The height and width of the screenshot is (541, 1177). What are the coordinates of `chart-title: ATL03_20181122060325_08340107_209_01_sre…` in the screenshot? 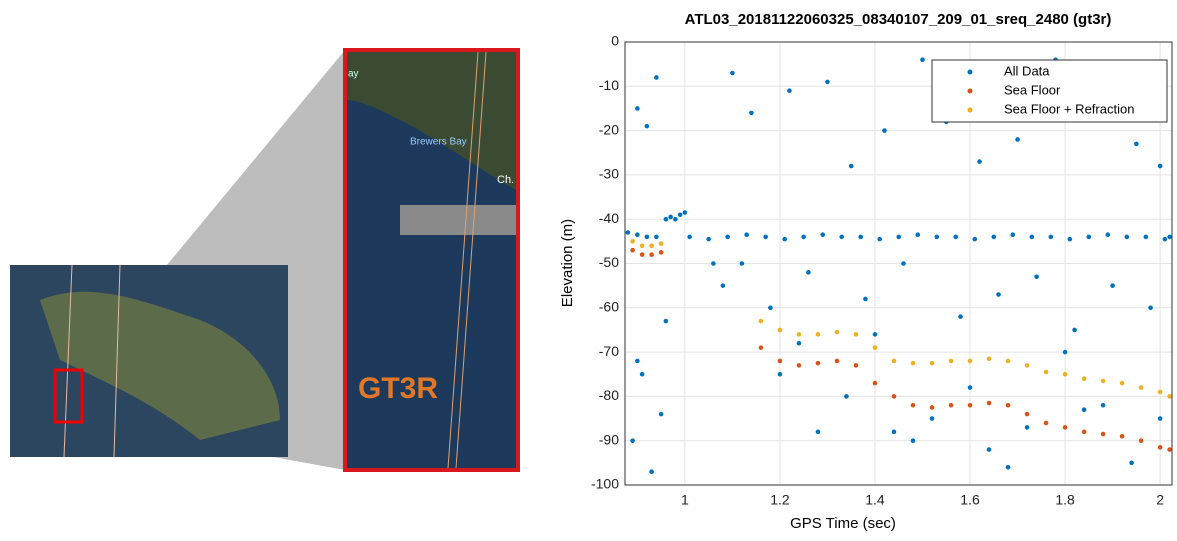 It's located at (898, 19).